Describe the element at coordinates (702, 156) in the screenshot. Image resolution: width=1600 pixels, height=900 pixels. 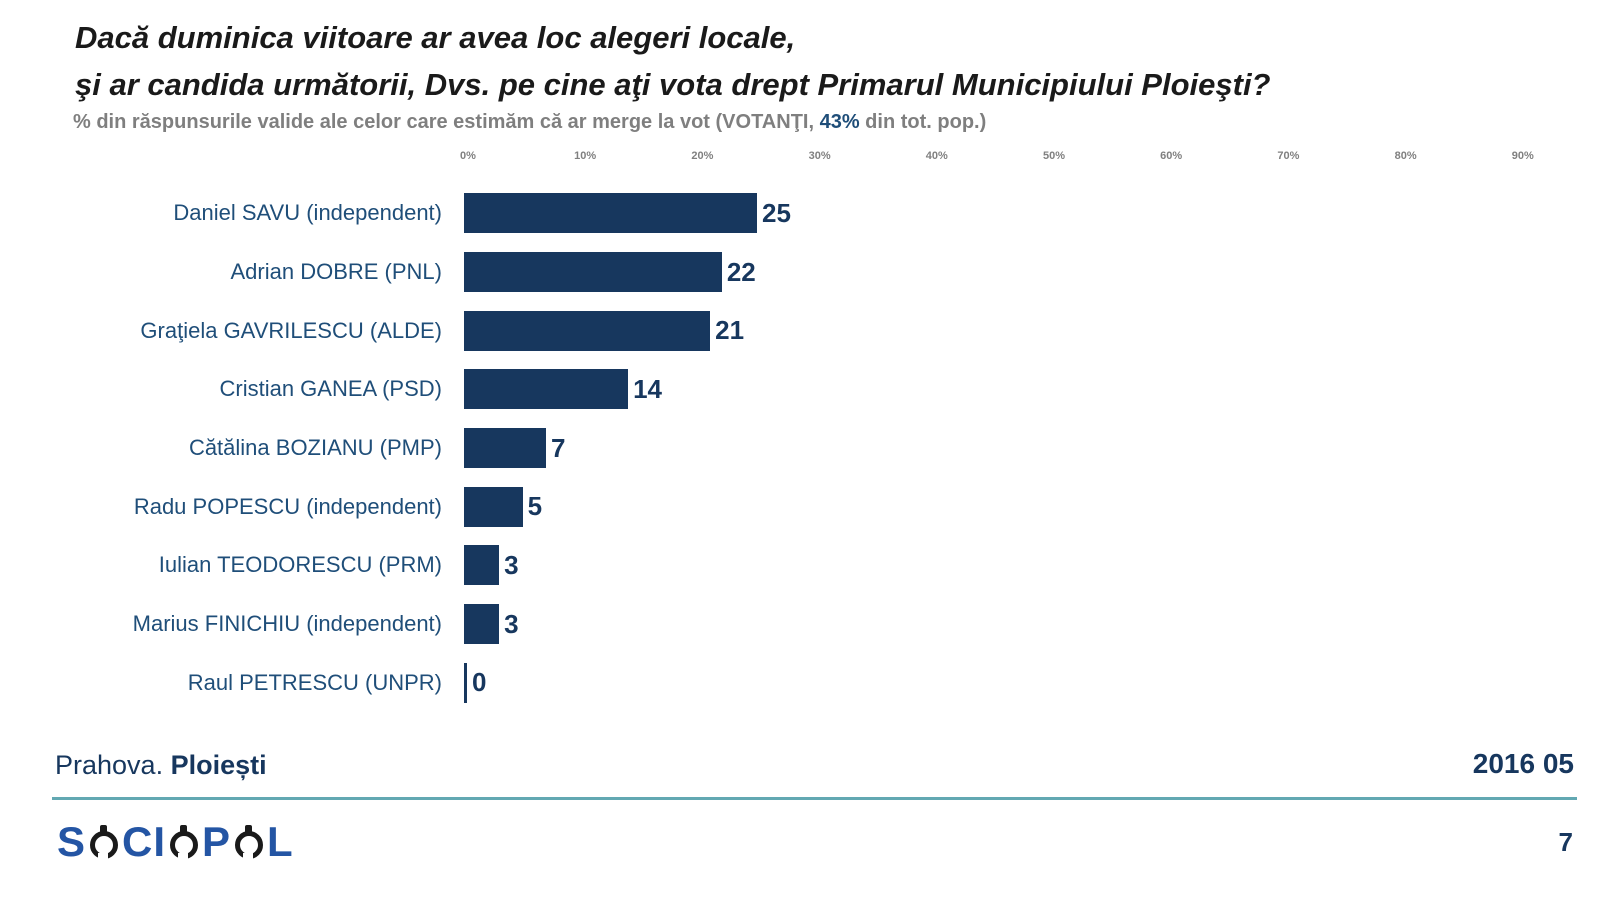
I see `x-axis-tick: 20%` at that location.